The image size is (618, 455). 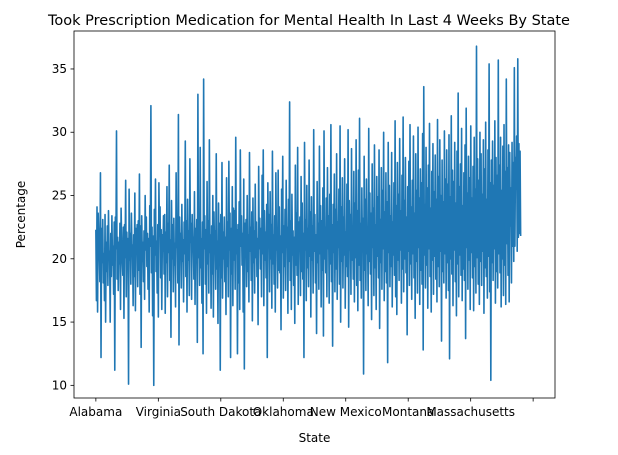 What do you see at coordinates (158, 412) in the screenshot?
I see `x-tick-label: Virginia` at bounding box center [158, 412].